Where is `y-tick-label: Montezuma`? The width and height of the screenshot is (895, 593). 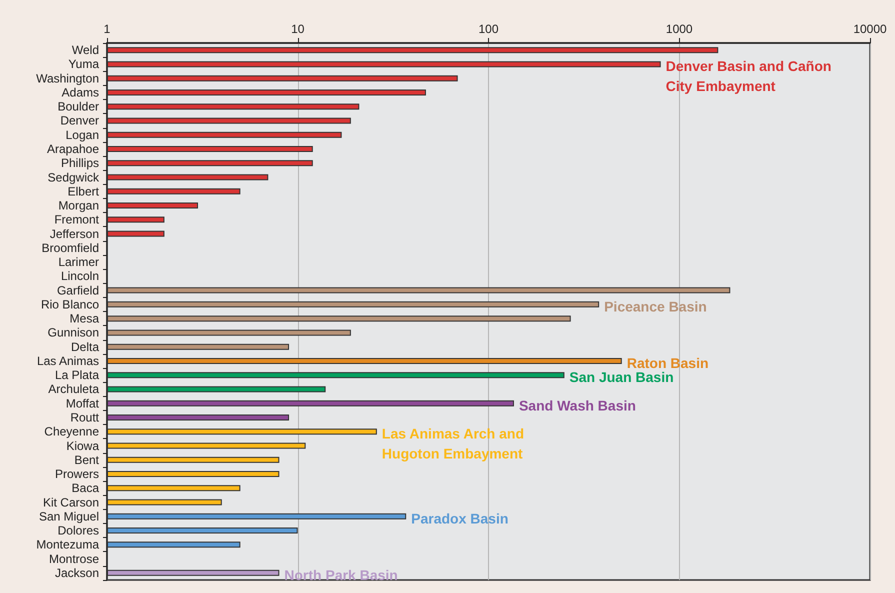
y-tick-label: Montezuma is located at coordinates (68, 545).